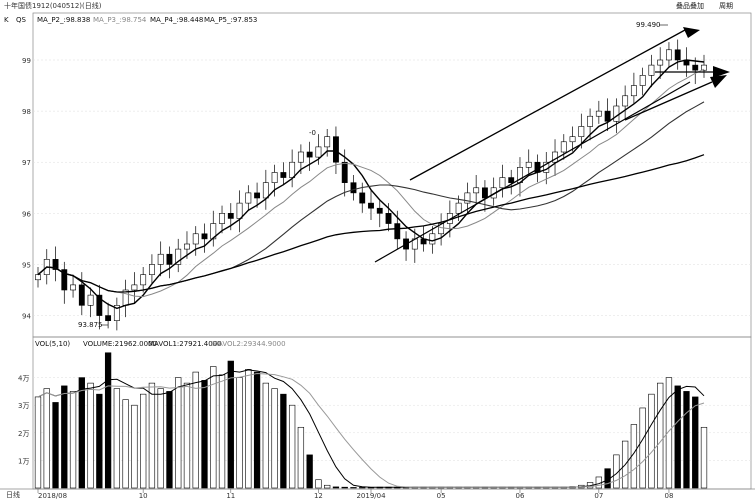 This screenshot has height=504, width=755. What do you see at coordinates (26, 265) in the screenshot?
I see `price-tick-label: 95` at bounding box center [26, 265].